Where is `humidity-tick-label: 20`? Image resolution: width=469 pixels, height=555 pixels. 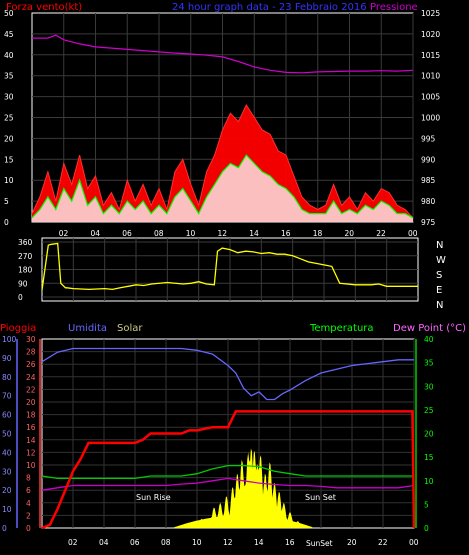
humidity-tick-label: 20 is located at coordinates (7, 490).